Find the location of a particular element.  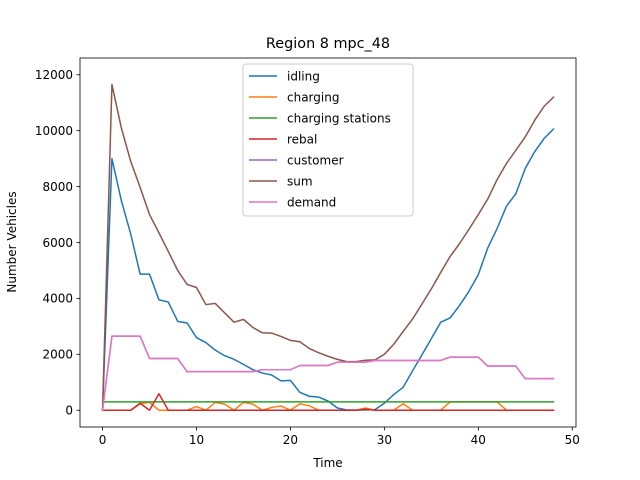

series-line-demand is located at coordinates (328, 373).